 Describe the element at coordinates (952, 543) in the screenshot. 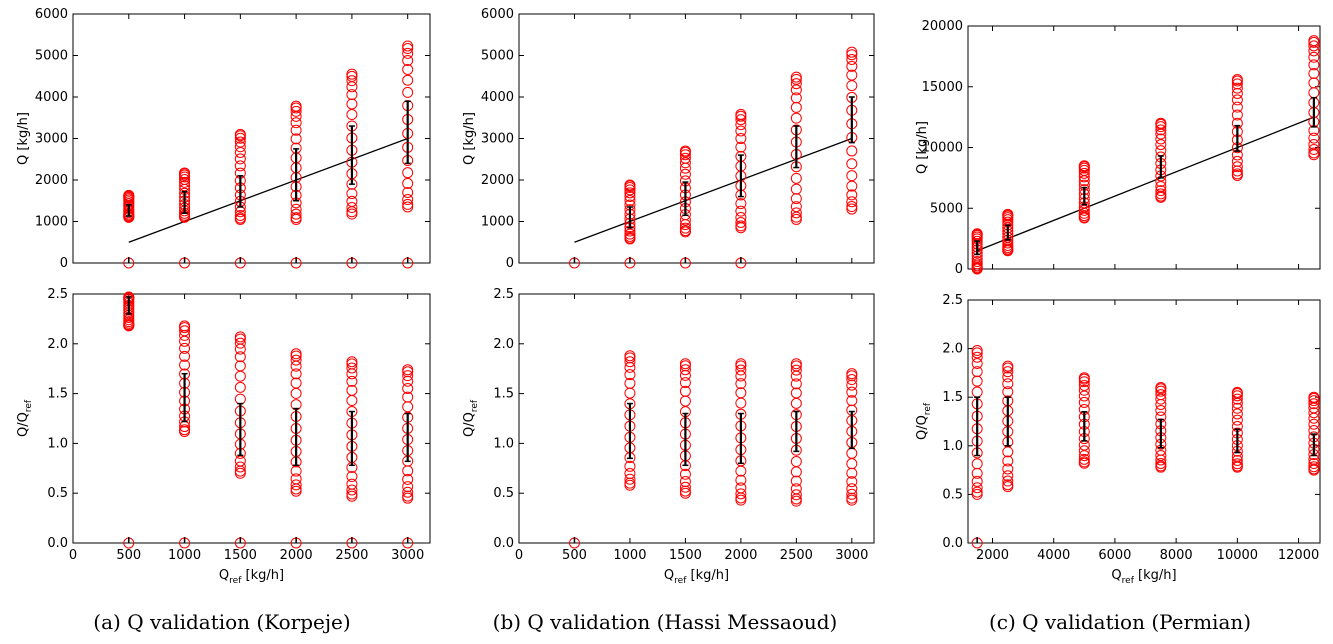

I see `y-tick-label: 0.0` at that location.